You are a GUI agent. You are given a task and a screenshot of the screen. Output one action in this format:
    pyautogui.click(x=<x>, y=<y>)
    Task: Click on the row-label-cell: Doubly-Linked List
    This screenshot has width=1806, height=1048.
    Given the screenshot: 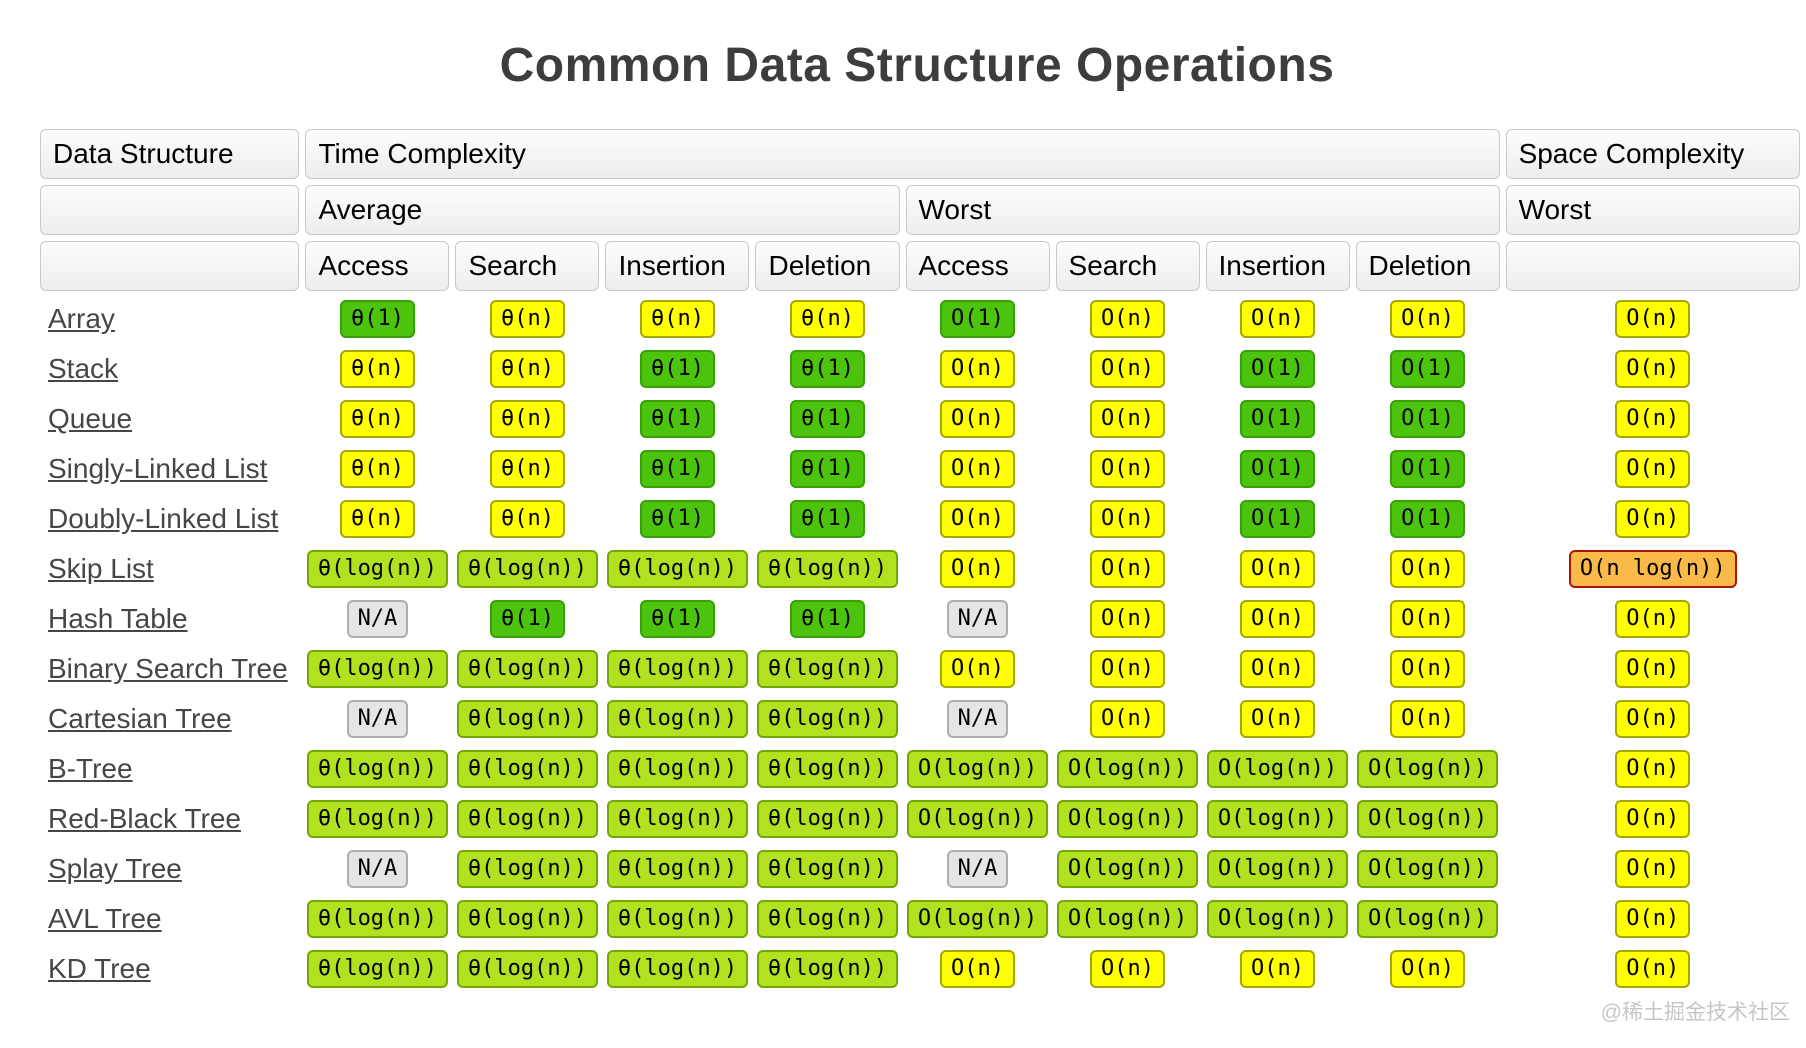 What is the action you would take?
    pyautogui.click(x=169, y=519)
    